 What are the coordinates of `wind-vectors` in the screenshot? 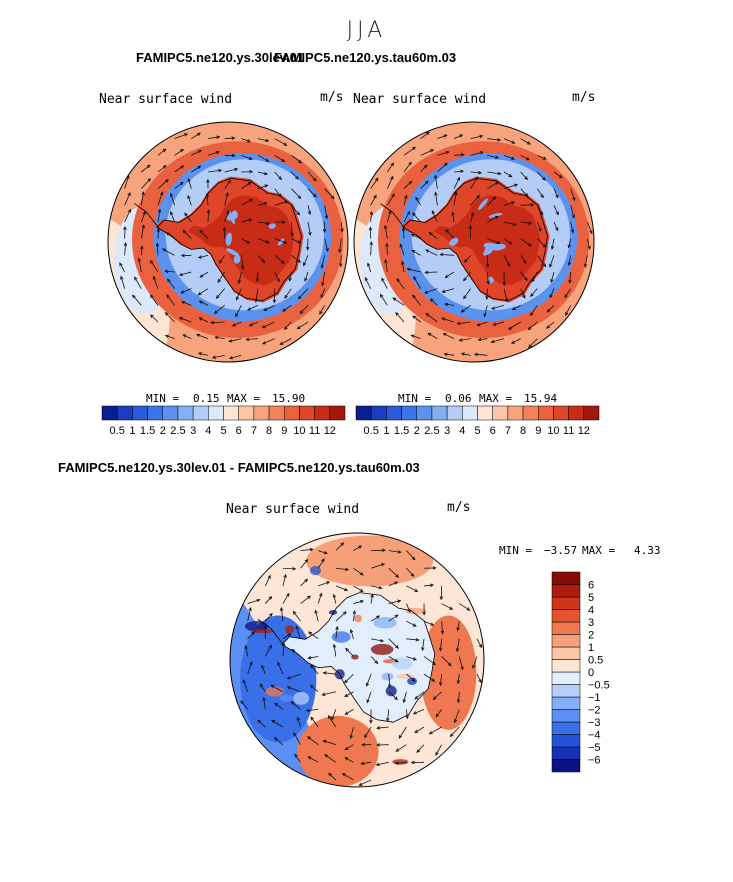 It's located at (231, 246).